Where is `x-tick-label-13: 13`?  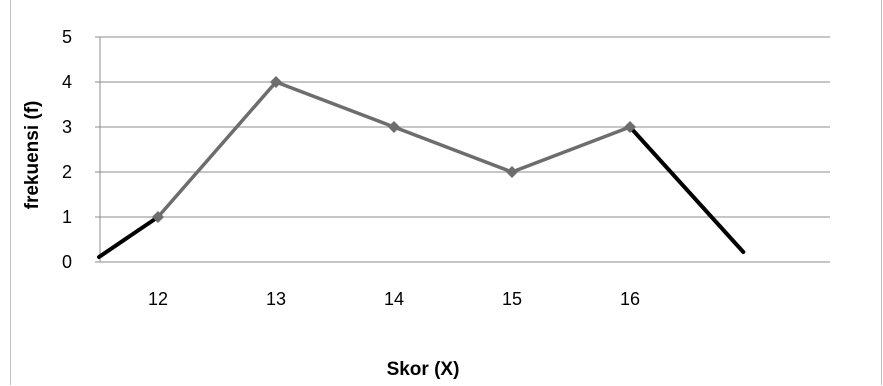 x-tick-label-13: 13 is located at coordinates (276, 299).